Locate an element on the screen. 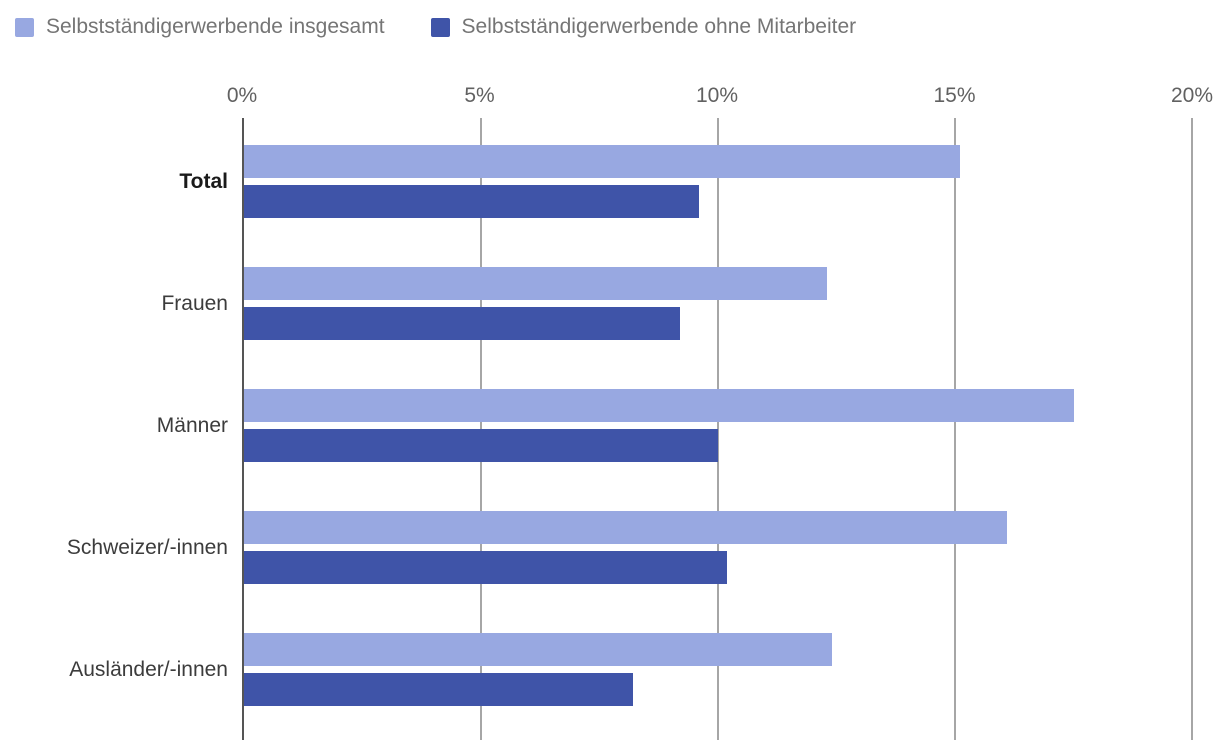 Image resolution: width=1220 pixels, height=740 pixels. category-label: Männer is located at coordinates (192, 425).